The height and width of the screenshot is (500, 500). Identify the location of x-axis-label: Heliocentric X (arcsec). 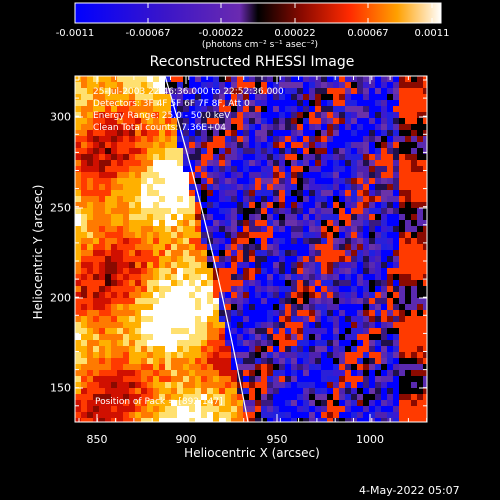
(252, 453).